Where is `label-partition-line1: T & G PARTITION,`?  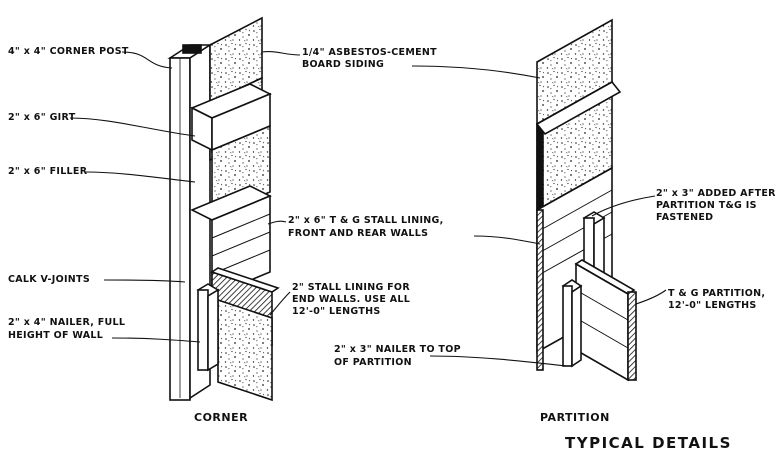 label-partition-line1: T & G PARTITION, is located at coordinates (717, 293).